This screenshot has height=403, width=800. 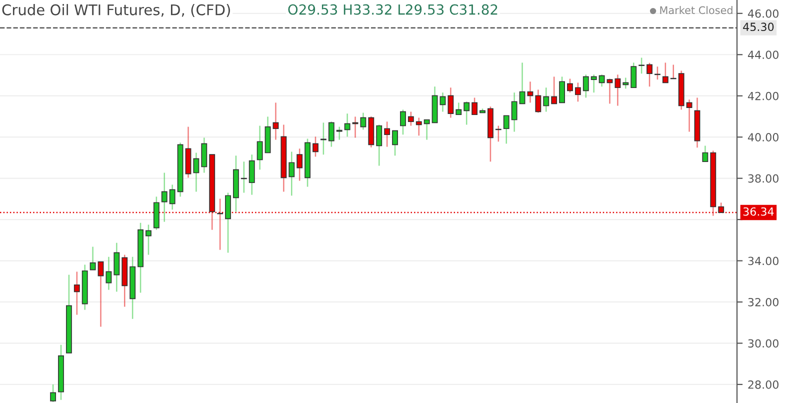 What do you see at coordinates (758, 211) in the screenshot?
I see `ref-line-label: 36.34` at bounding box center [758, 211].